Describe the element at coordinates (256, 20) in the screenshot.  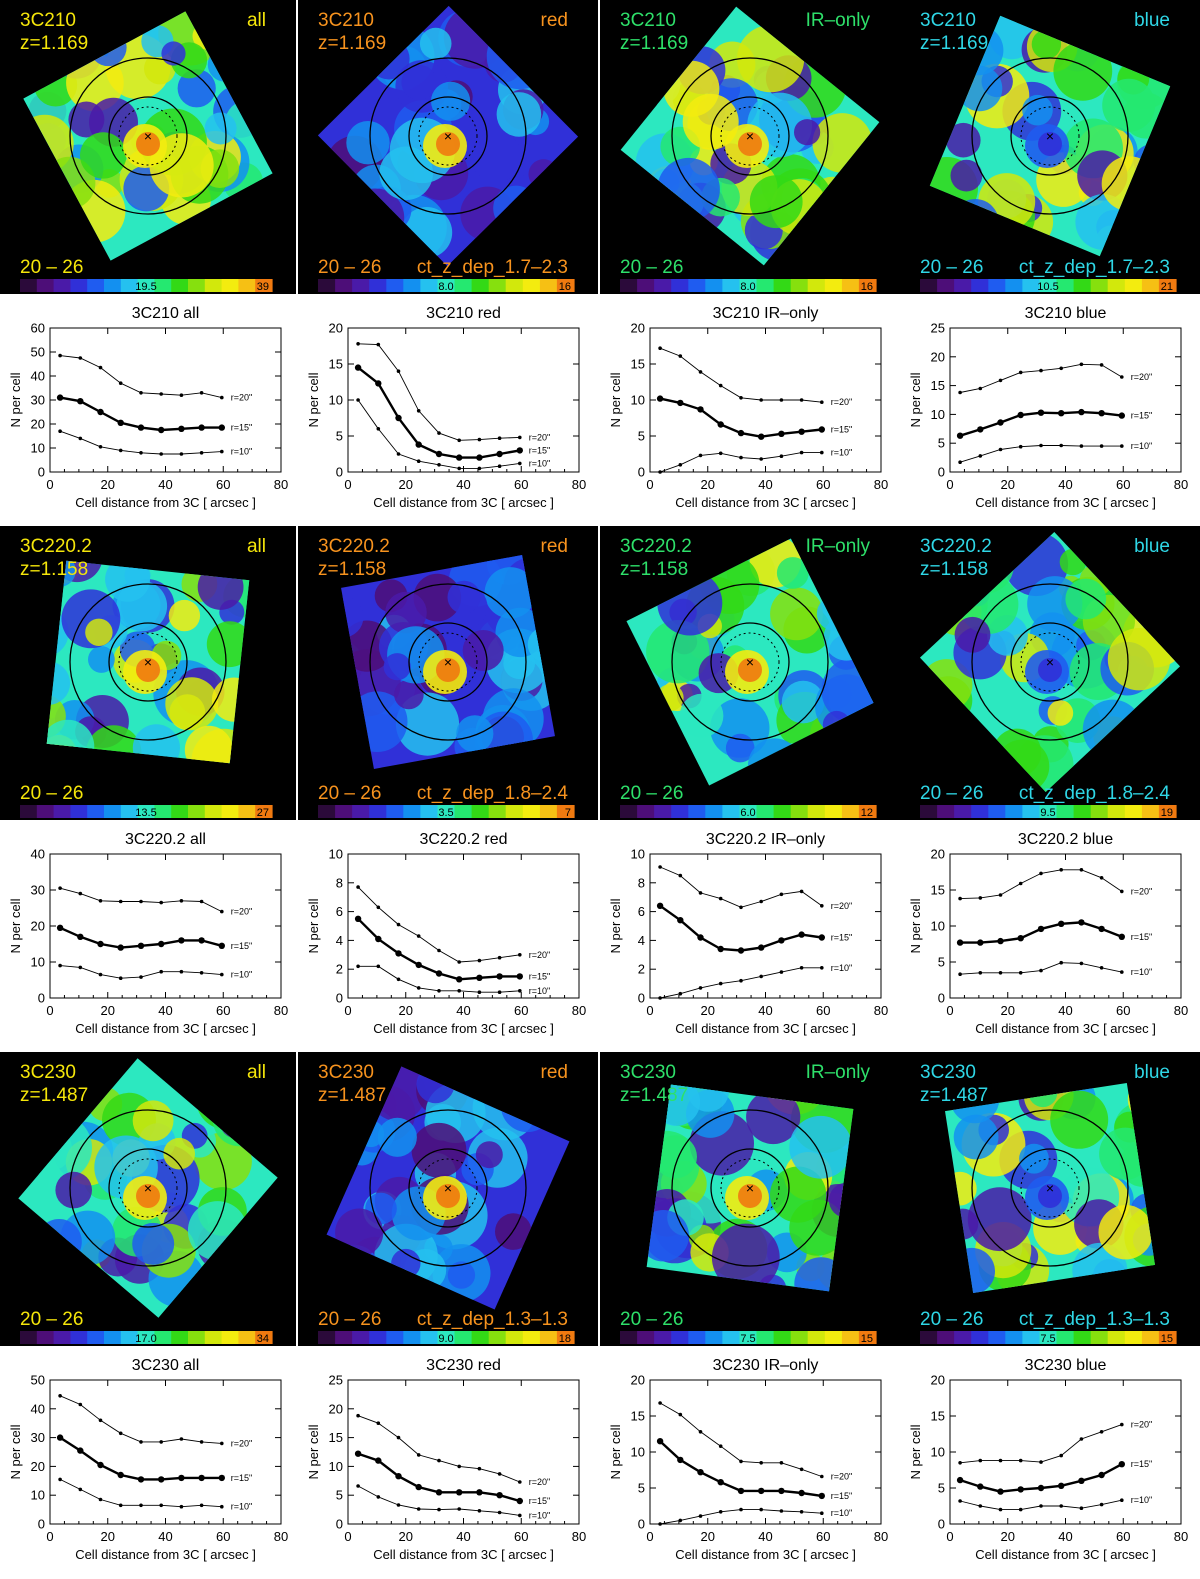
I see `map-panel-label: all` at that location.